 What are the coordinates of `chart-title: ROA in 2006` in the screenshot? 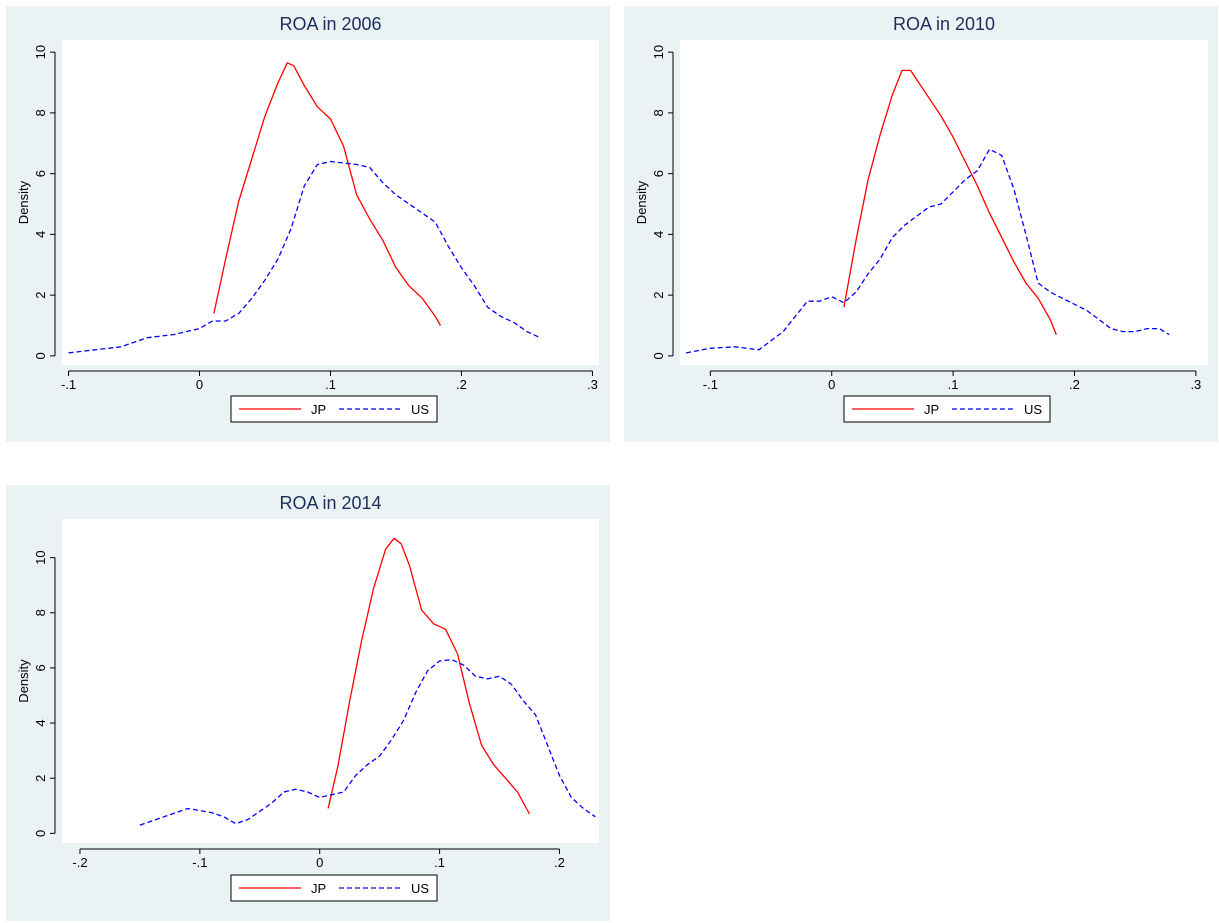 It's located at (330, 24).